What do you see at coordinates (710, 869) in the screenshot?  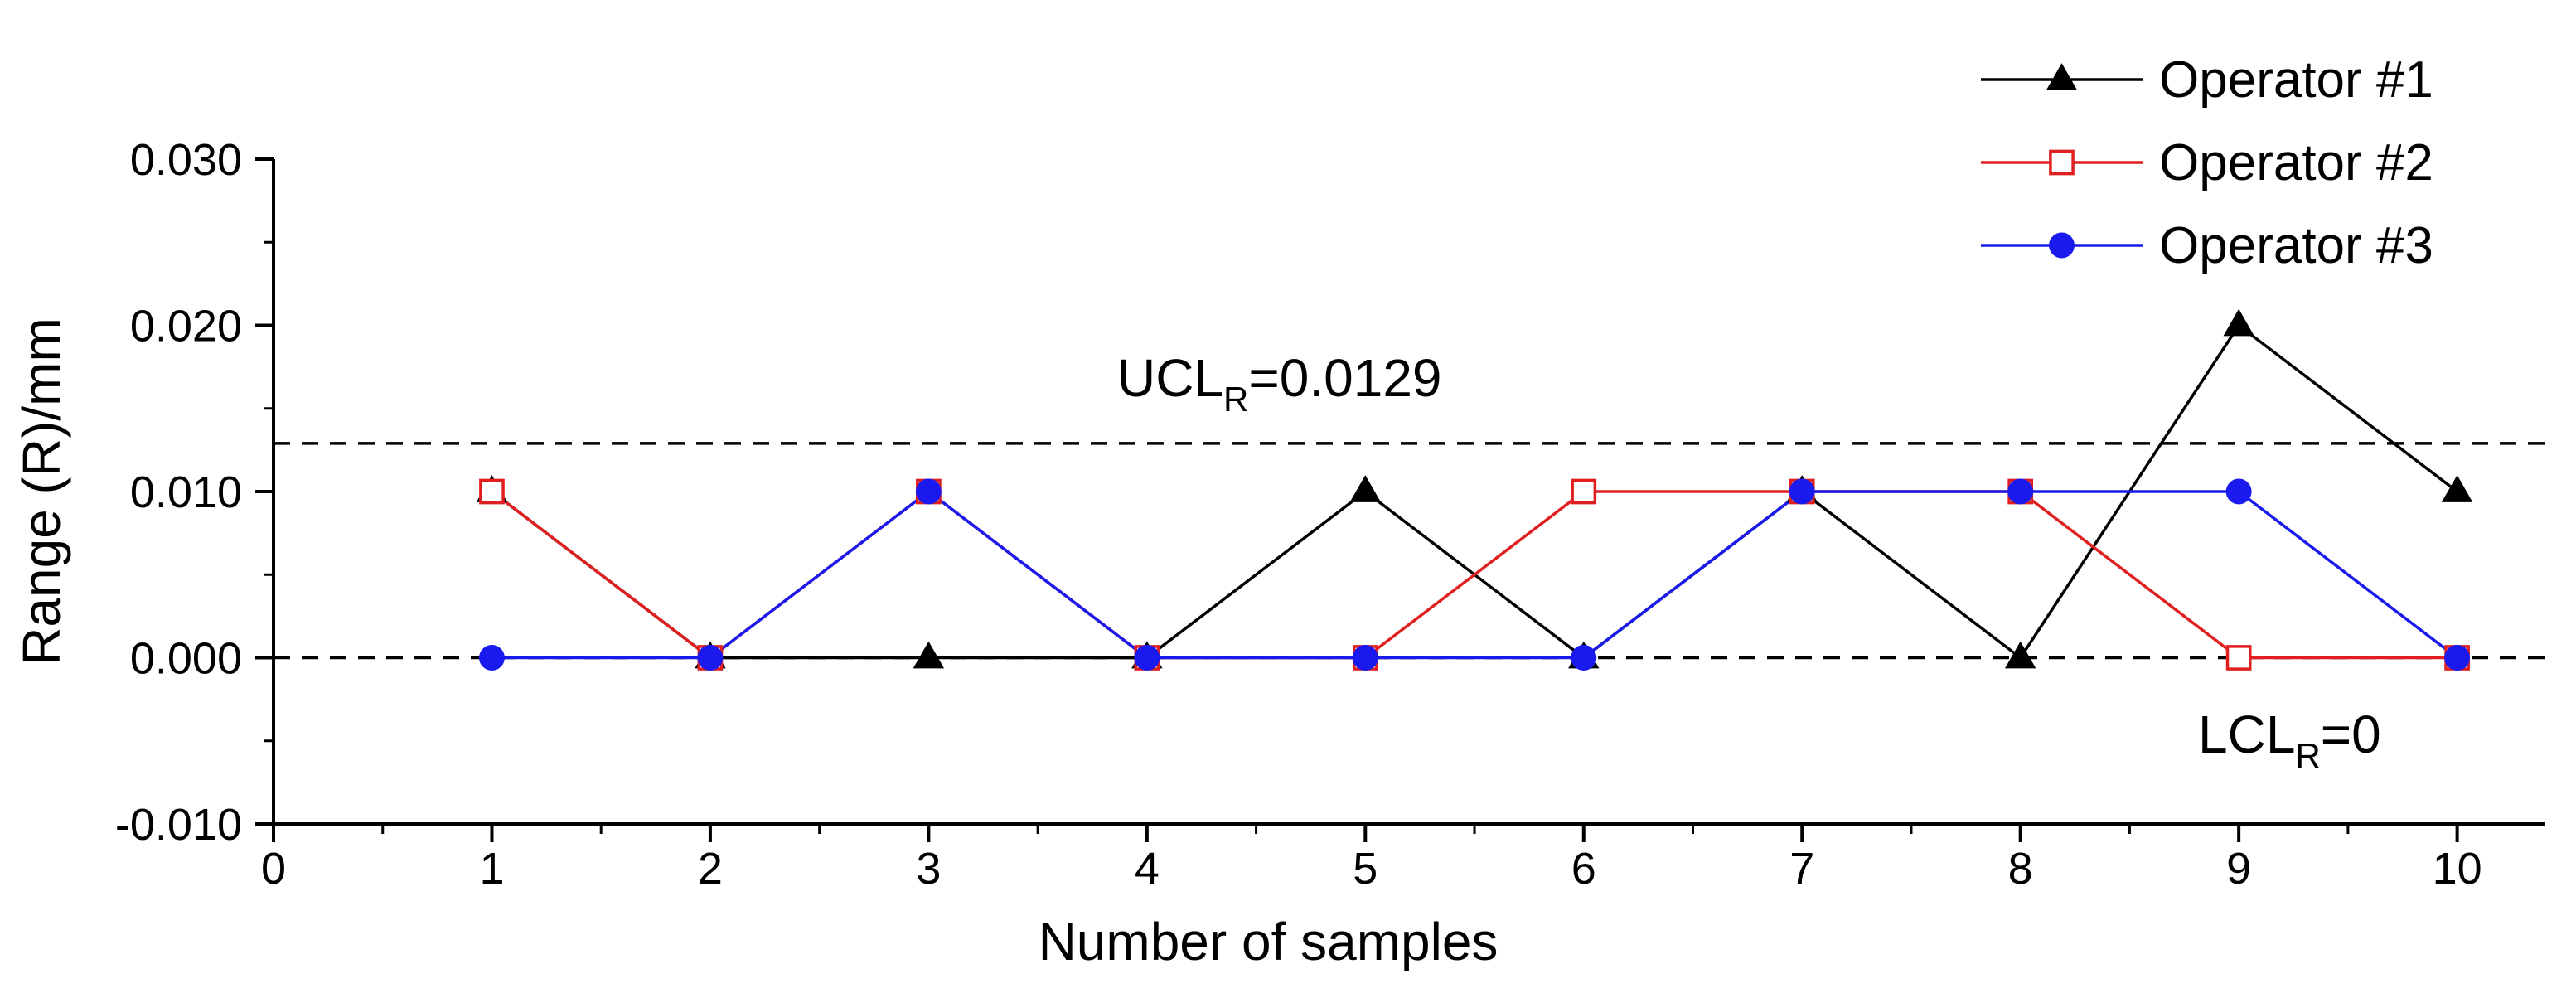 I see `x-tick-label: 2` at bounding box center [710, 869].